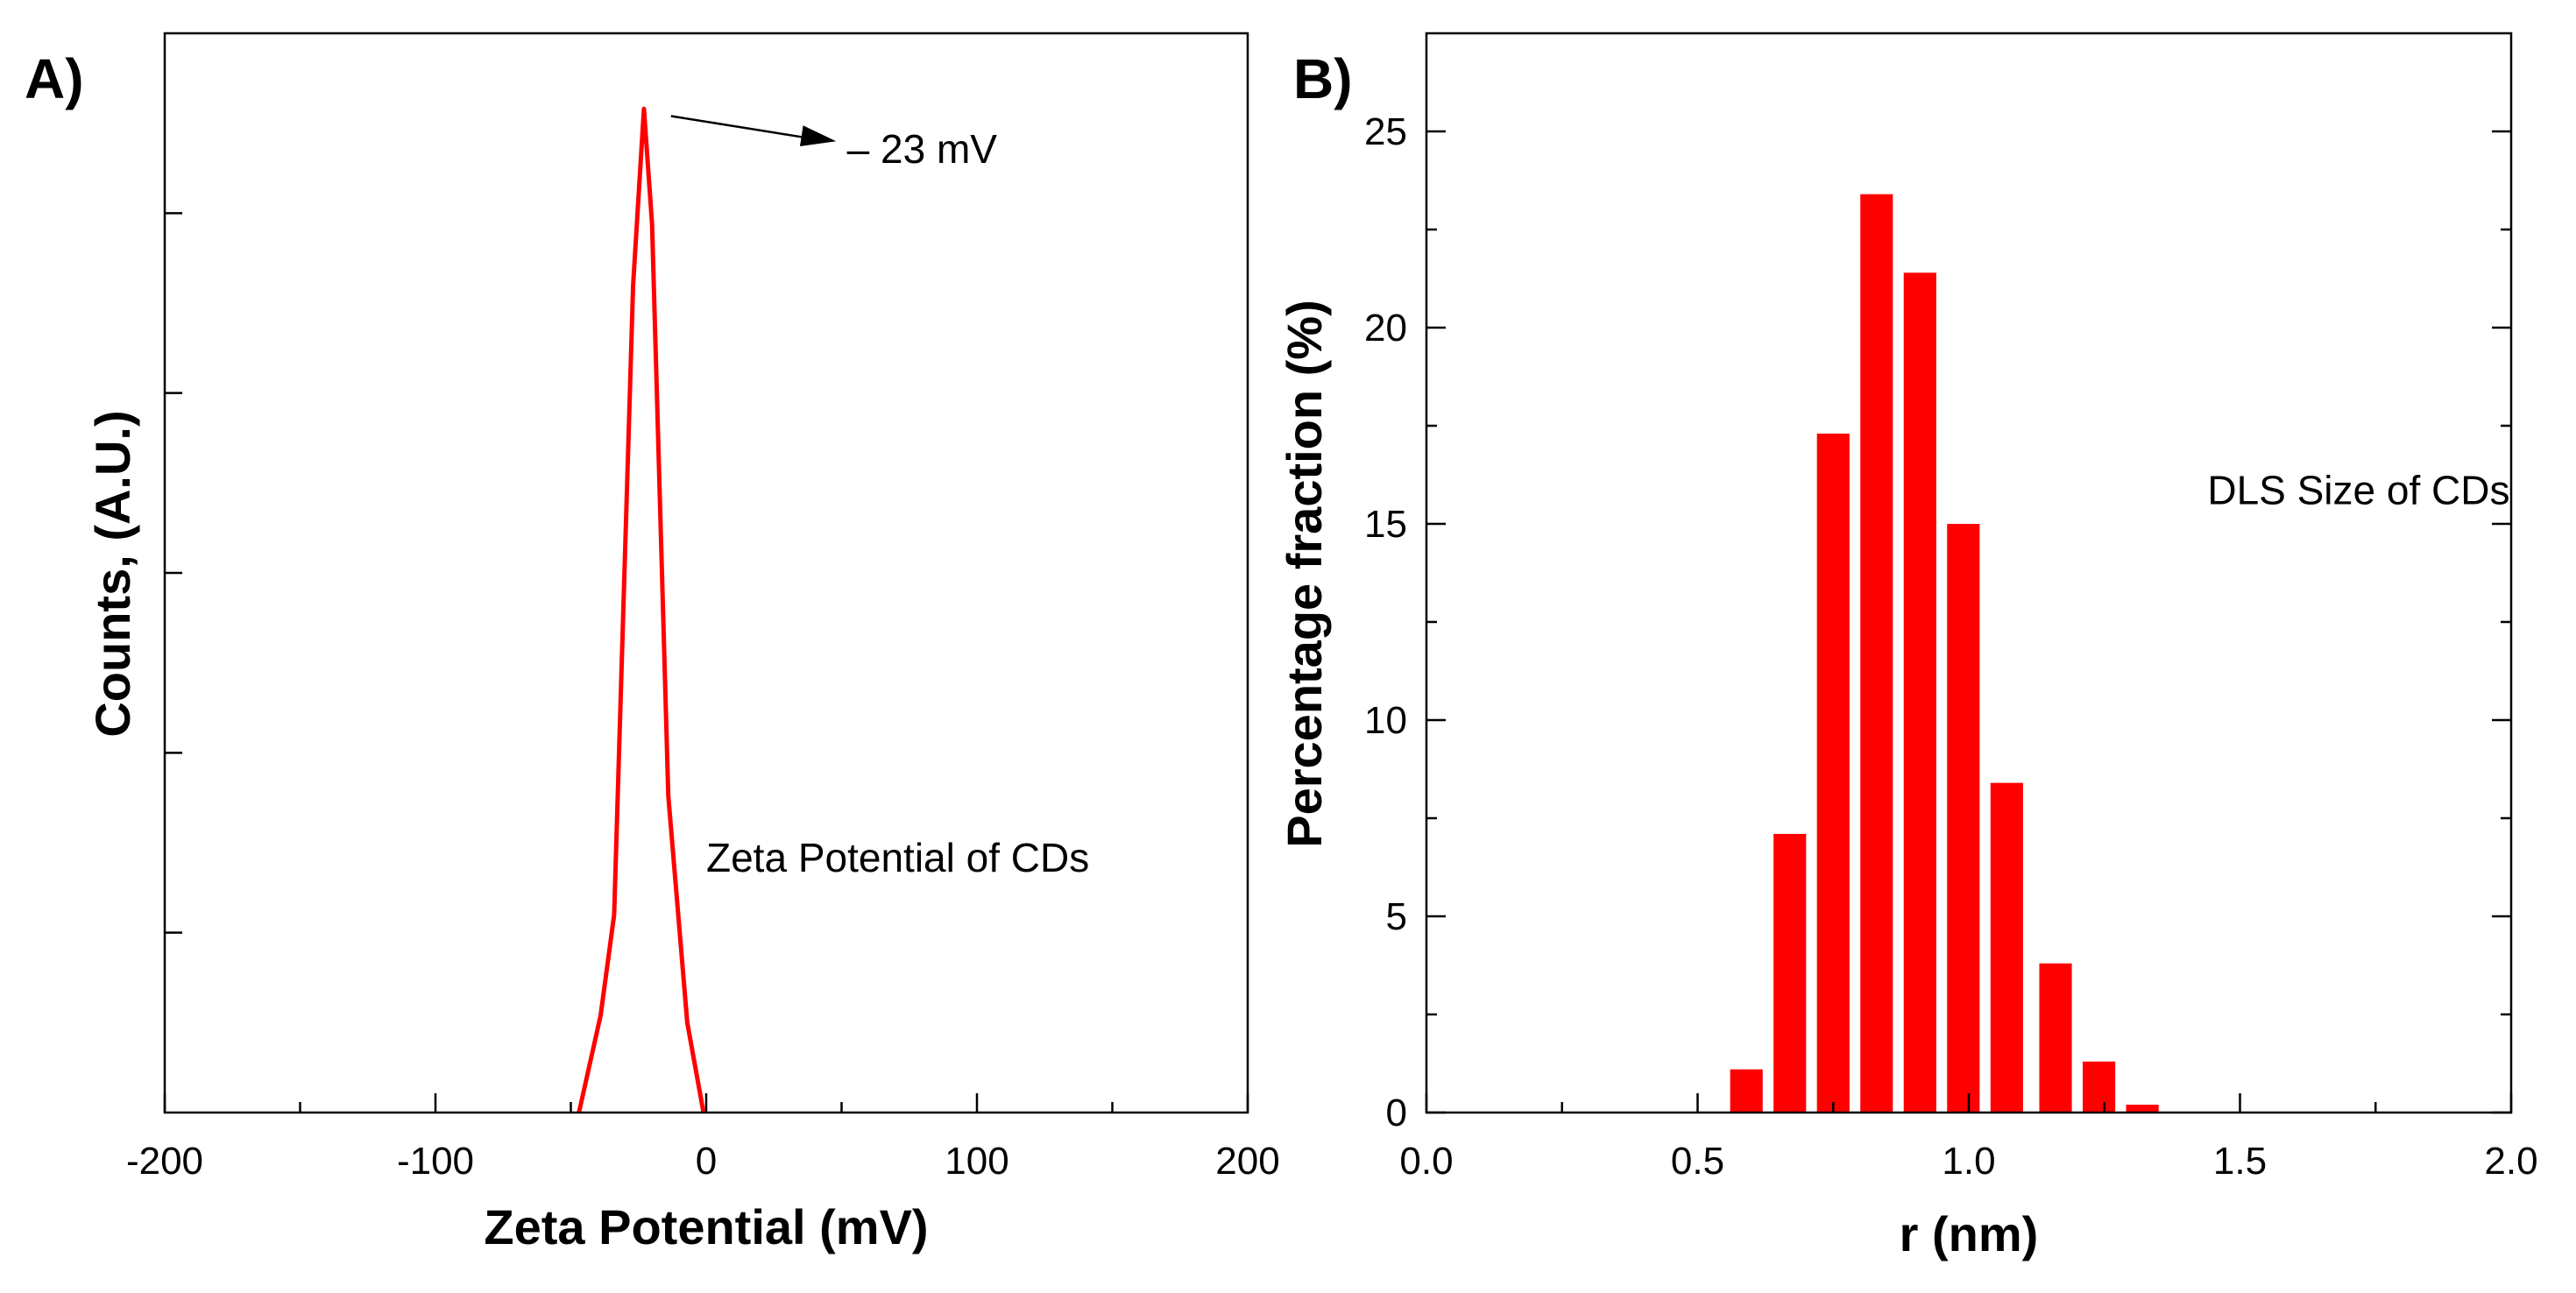  Describe the element at coordinates (1385, 328) in the screenshot. I see `panel-b-y-tick-label: 20` at that location.